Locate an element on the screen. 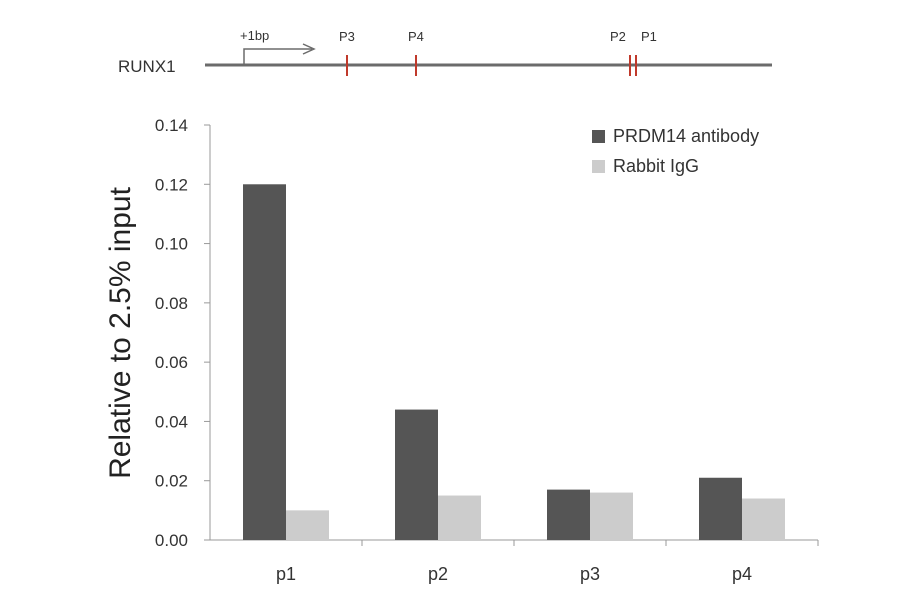 The image size is (900, 594). y-tick-label: 0.00 is located at coordinates (171, 540).